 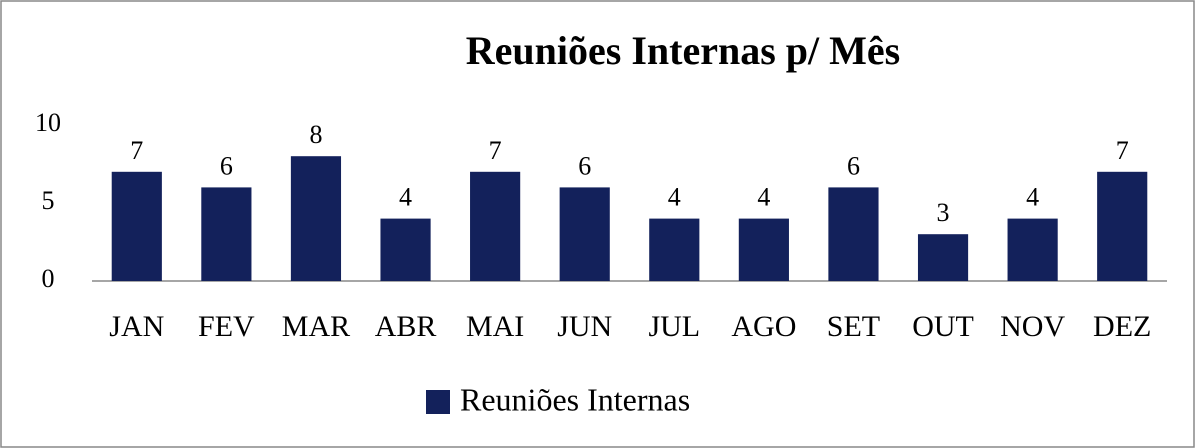 I want to click on x-tick-label: JAN, so click(x=136, y=326).